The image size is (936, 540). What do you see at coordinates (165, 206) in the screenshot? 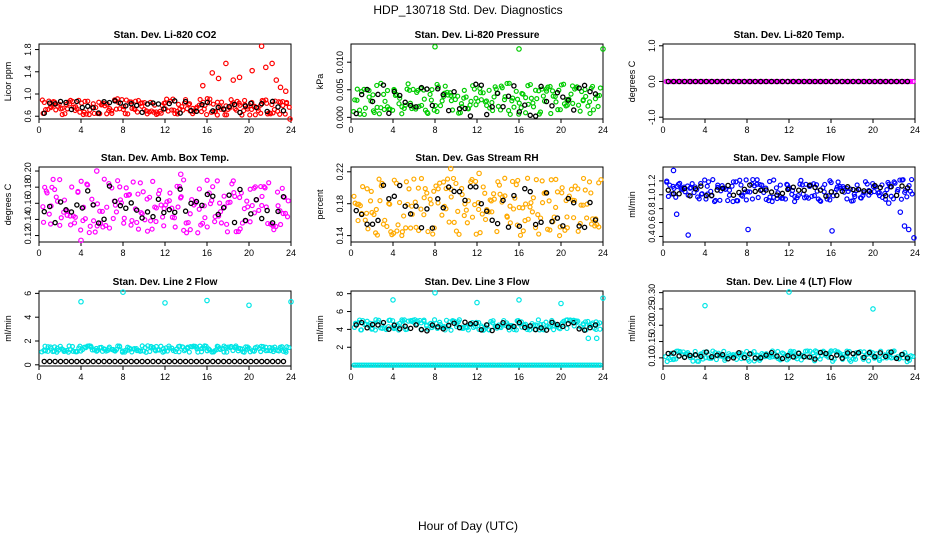
I see `data-points` at bounding box center [165, 206].